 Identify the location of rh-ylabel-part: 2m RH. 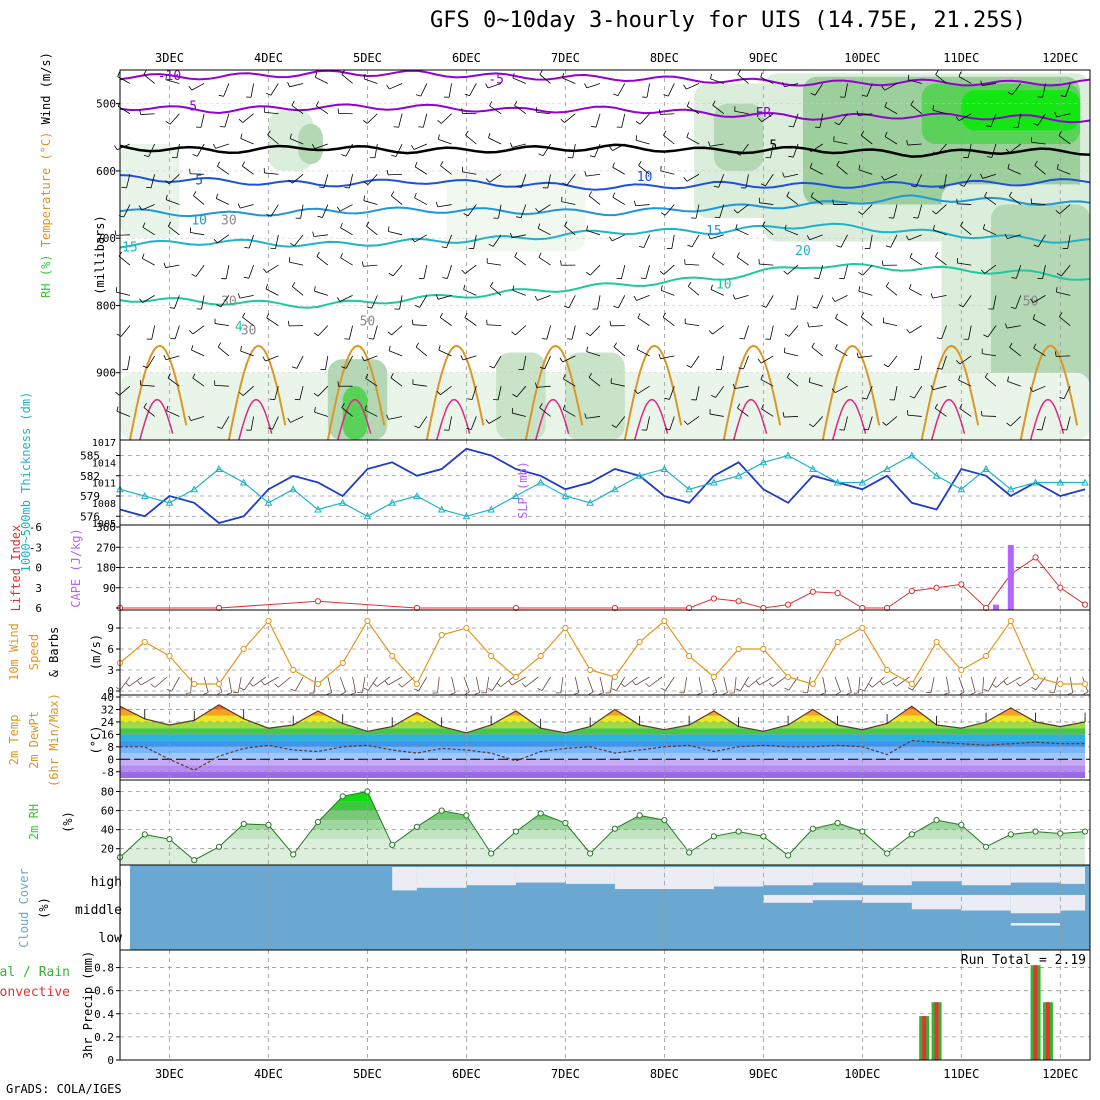
(34, 822).